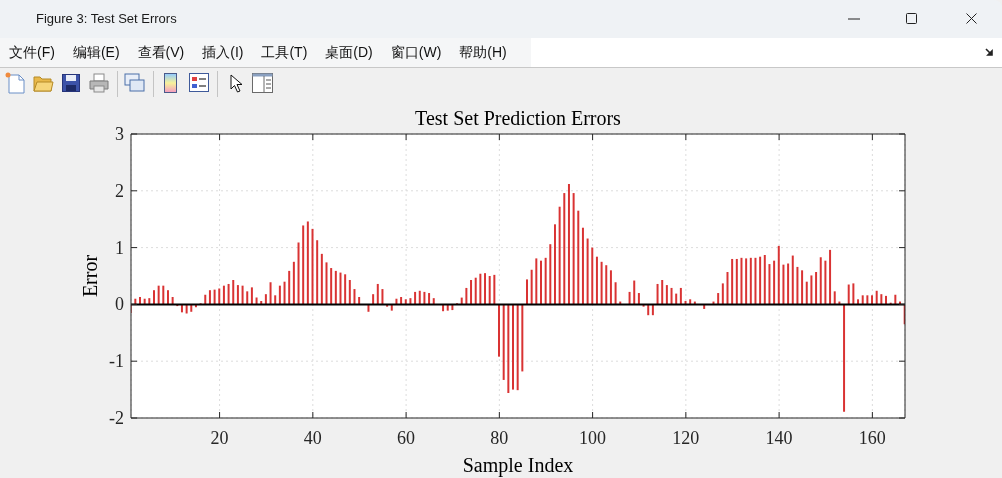 The width and height of the screenshot is (1002, 478). Describe the element at coordinates (779, 438) in the screenshot. I see `x-tick-label: 140` at that location.